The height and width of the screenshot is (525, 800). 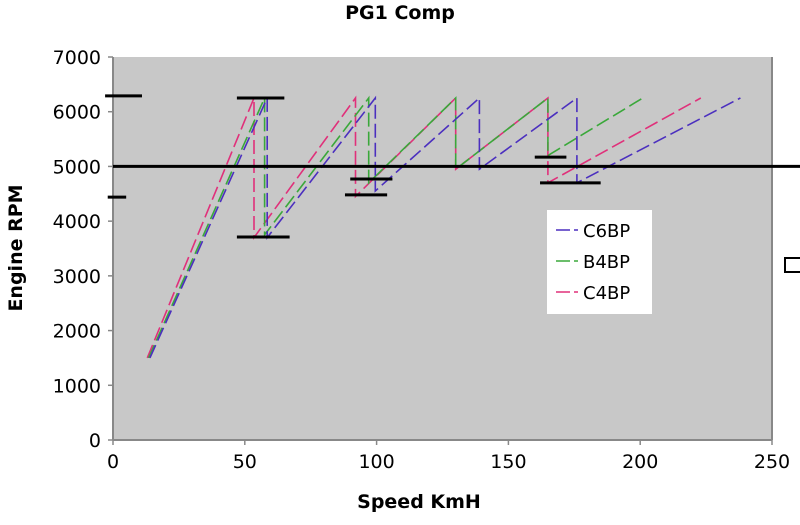 I want to click on x-tick-label: 0, so click(x=113, y=462).